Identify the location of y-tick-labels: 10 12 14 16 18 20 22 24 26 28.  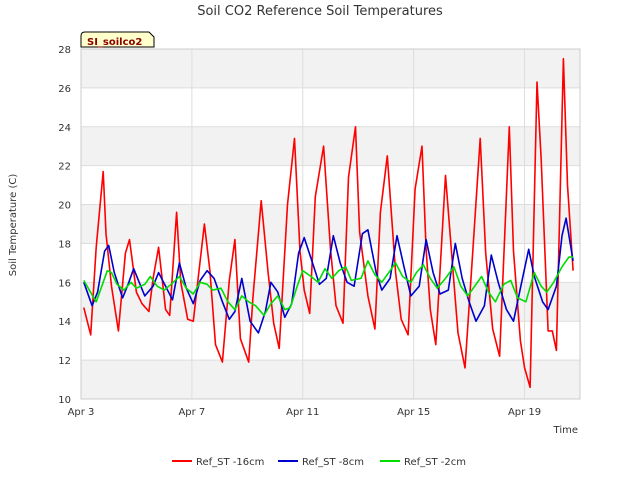
(64, 225).